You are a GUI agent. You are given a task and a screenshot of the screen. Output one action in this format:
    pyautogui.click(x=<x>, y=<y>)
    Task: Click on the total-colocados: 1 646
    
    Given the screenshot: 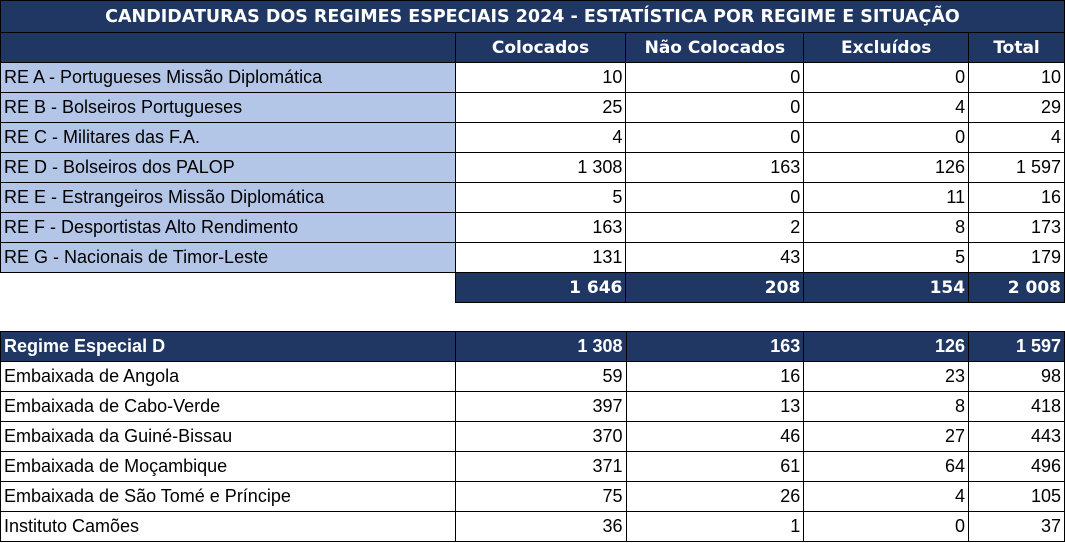 What is the action you would take?
    pyautogui.click(x=540, y=287)
    